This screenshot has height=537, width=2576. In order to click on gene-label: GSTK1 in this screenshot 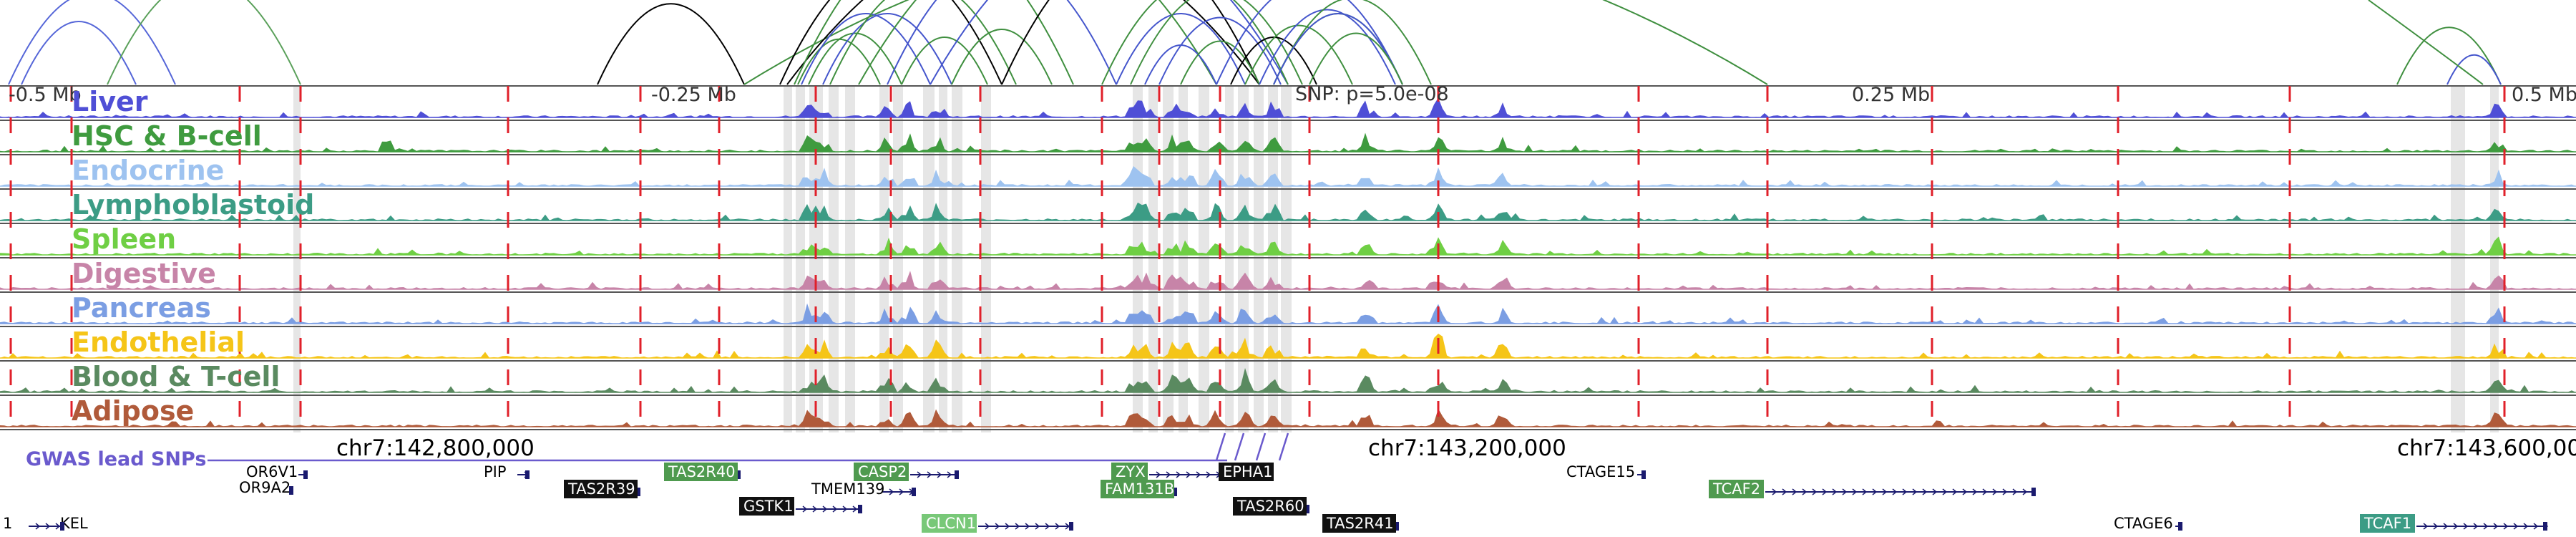, I will do `click(769, 506)`.